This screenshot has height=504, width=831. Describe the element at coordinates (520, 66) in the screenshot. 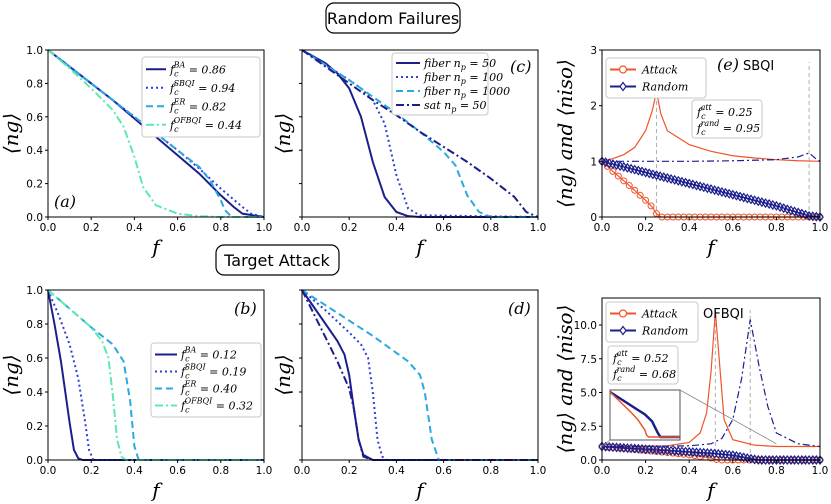

I see `panel-label: (c)` at that location.